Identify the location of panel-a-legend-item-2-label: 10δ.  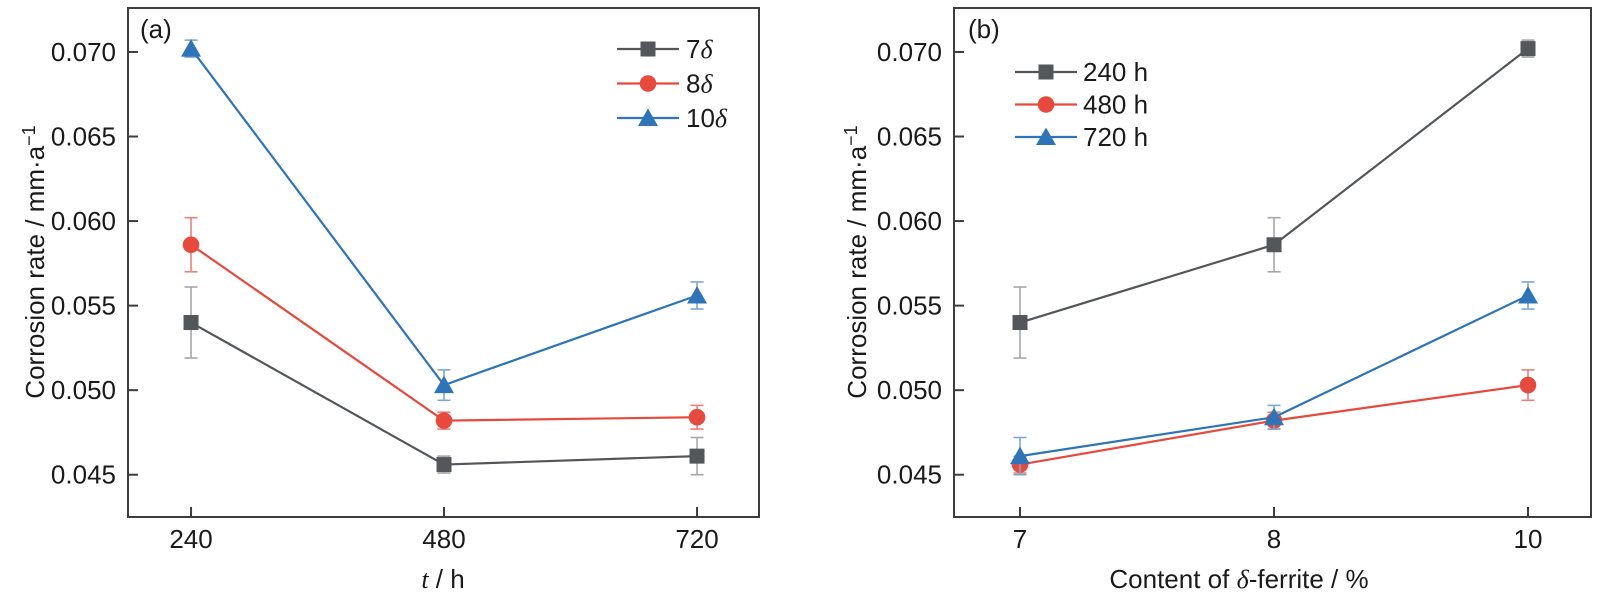
(707, 118).